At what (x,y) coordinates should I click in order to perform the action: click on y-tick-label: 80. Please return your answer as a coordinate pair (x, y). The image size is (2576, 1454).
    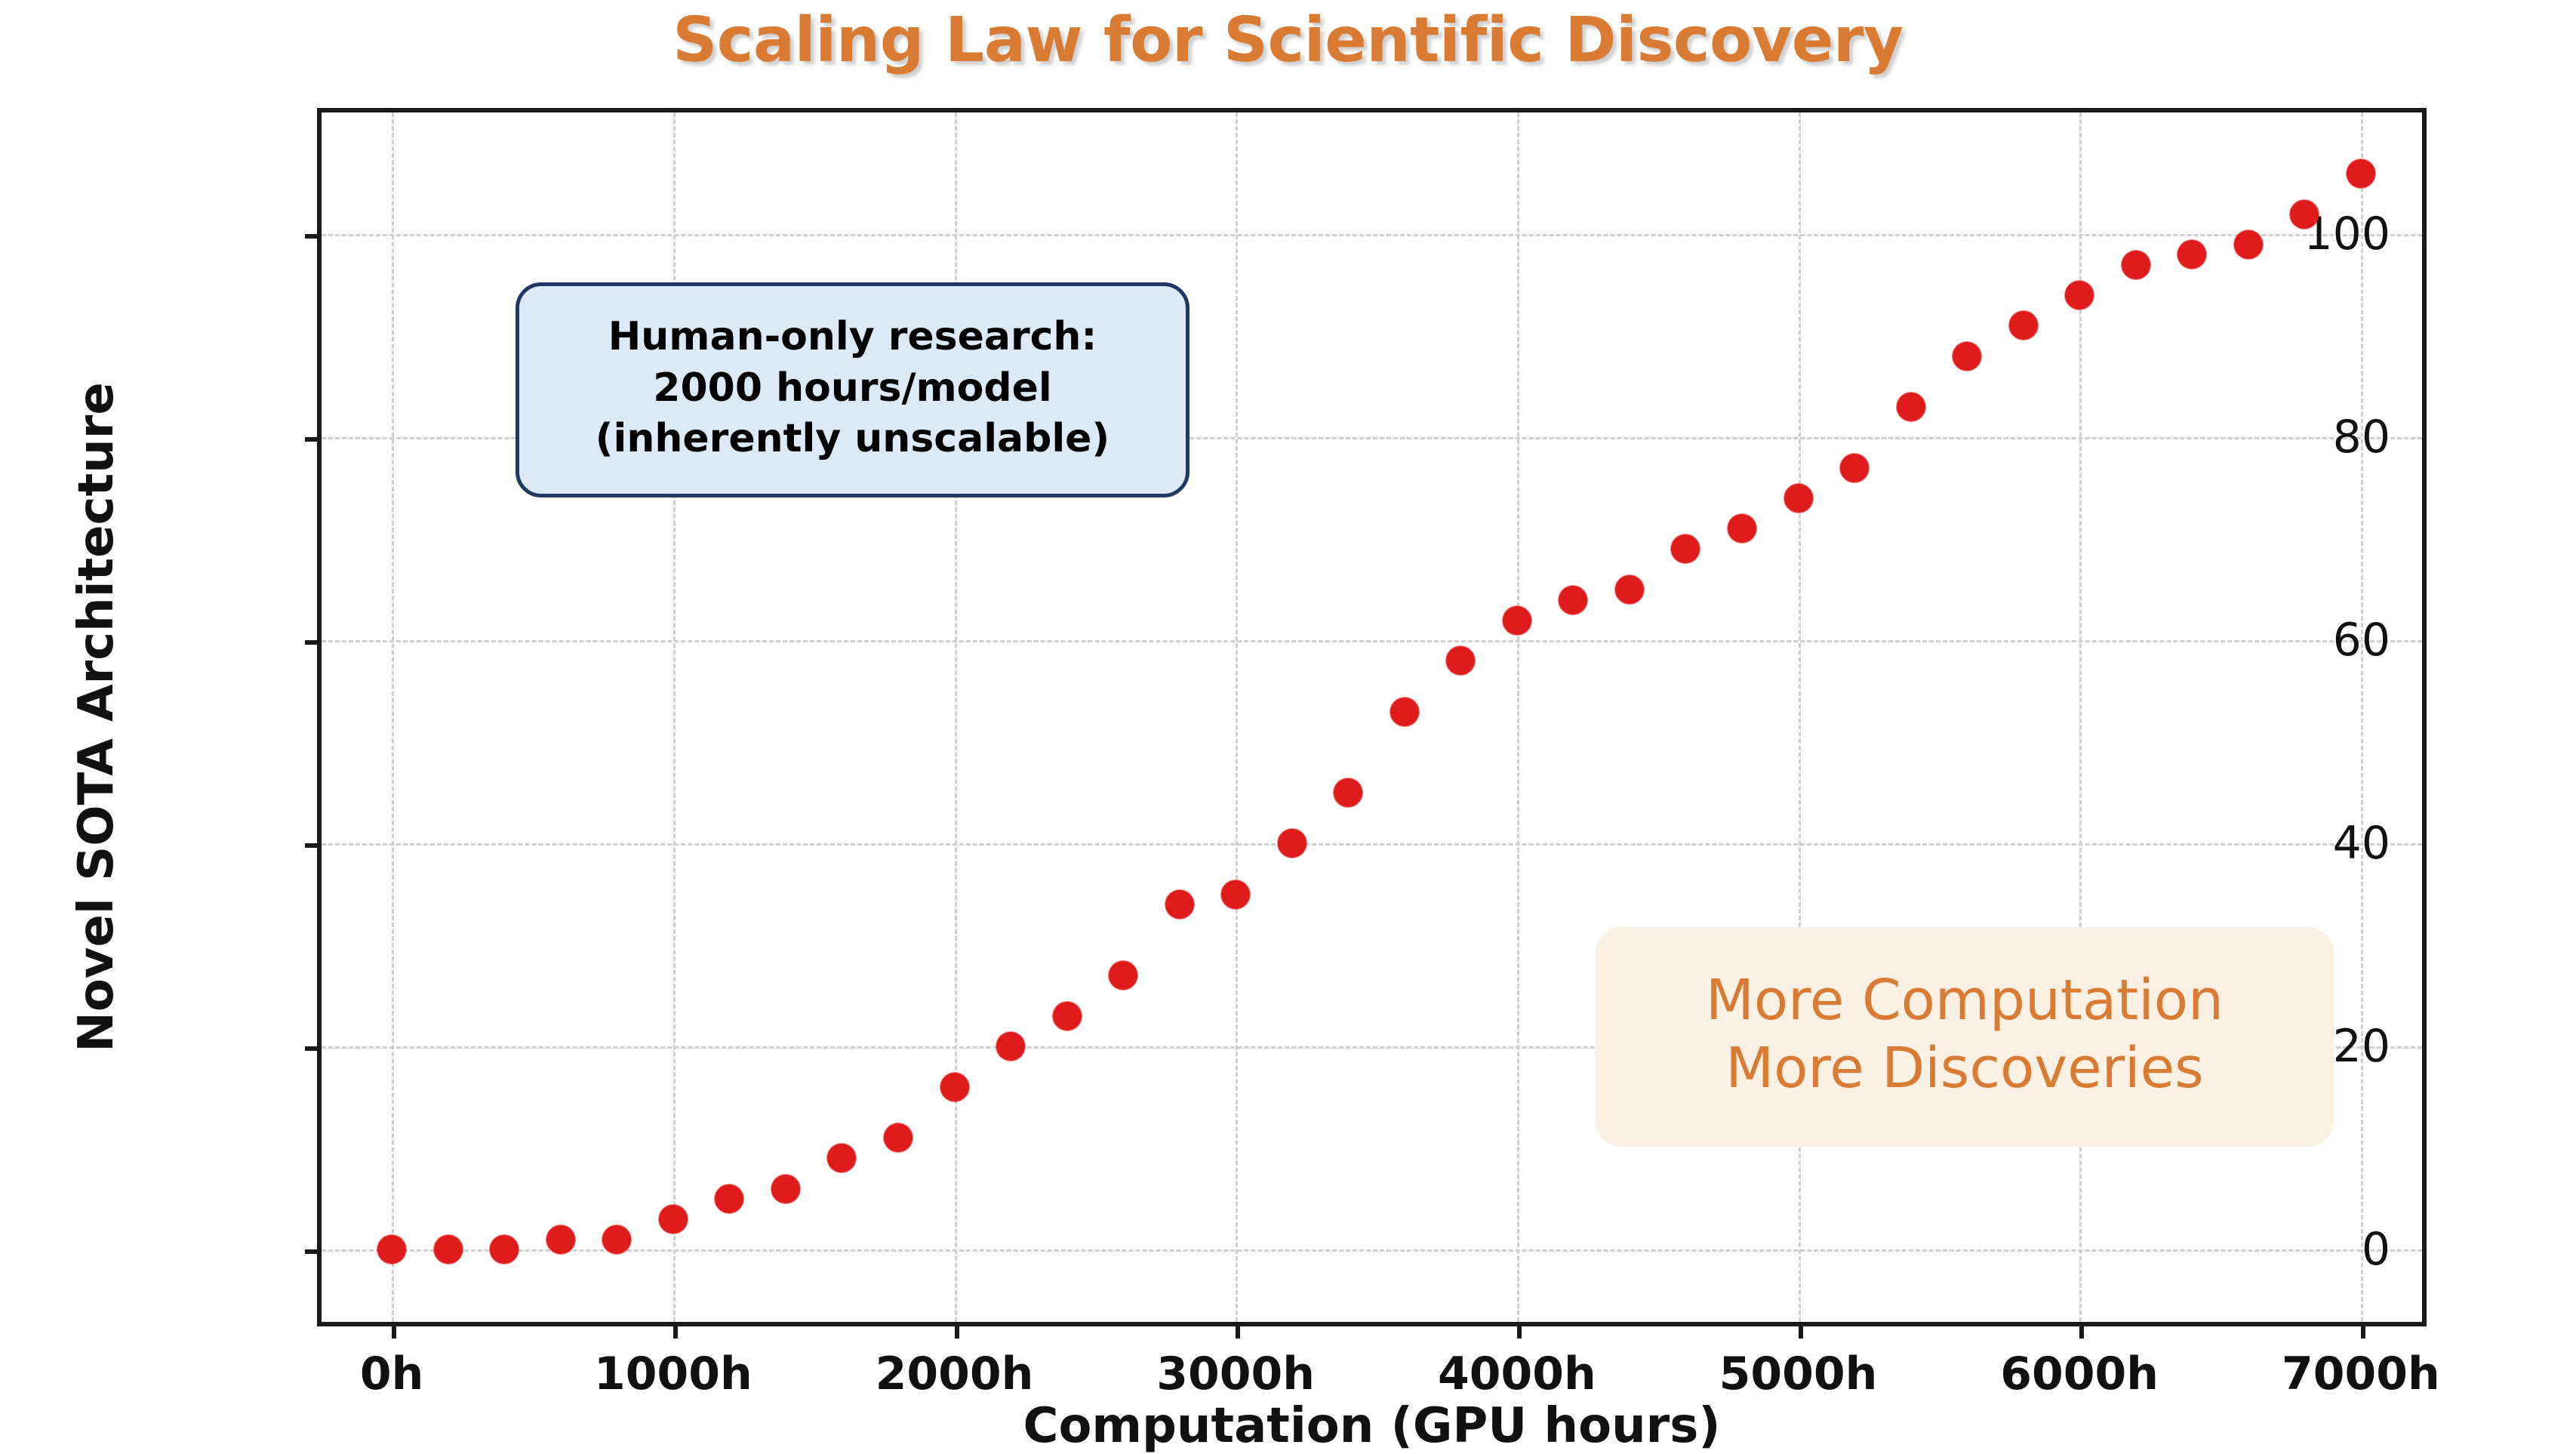
    Looking at the image, I should click on (2361, 437).